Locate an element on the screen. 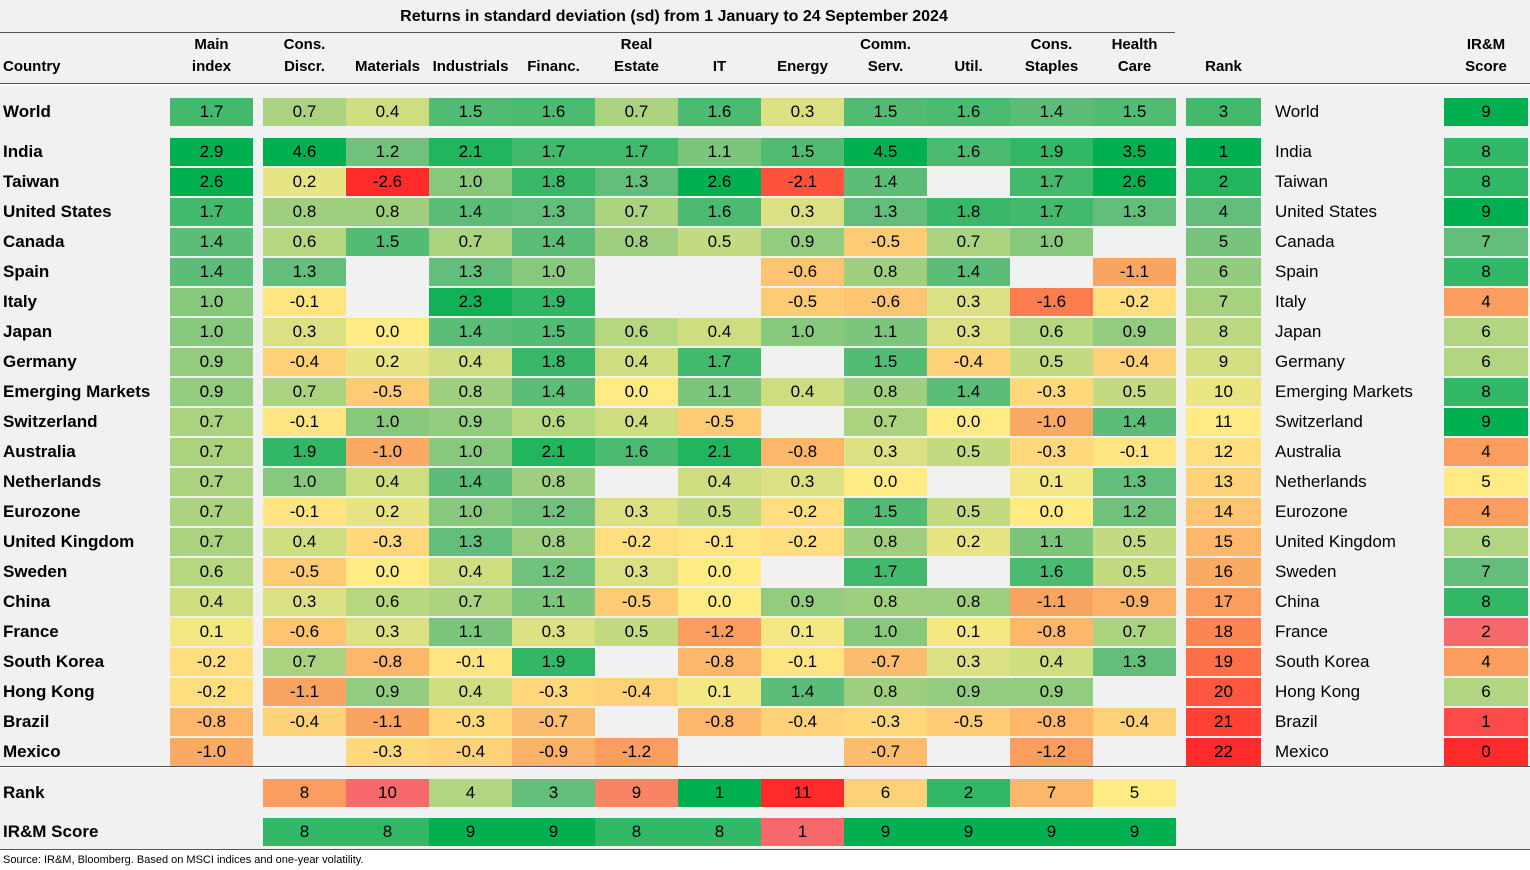  row-country-repeat: United States is located at coordinates (1326, 211).